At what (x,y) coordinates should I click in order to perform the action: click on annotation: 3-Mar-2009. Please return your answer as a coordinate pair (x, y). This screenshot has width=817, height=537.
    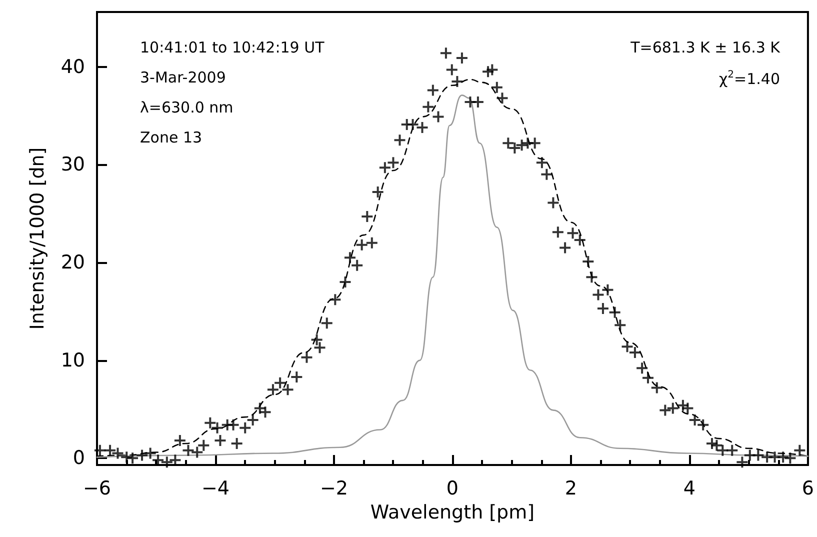
    Looking at the image, I should click on (183, 77).